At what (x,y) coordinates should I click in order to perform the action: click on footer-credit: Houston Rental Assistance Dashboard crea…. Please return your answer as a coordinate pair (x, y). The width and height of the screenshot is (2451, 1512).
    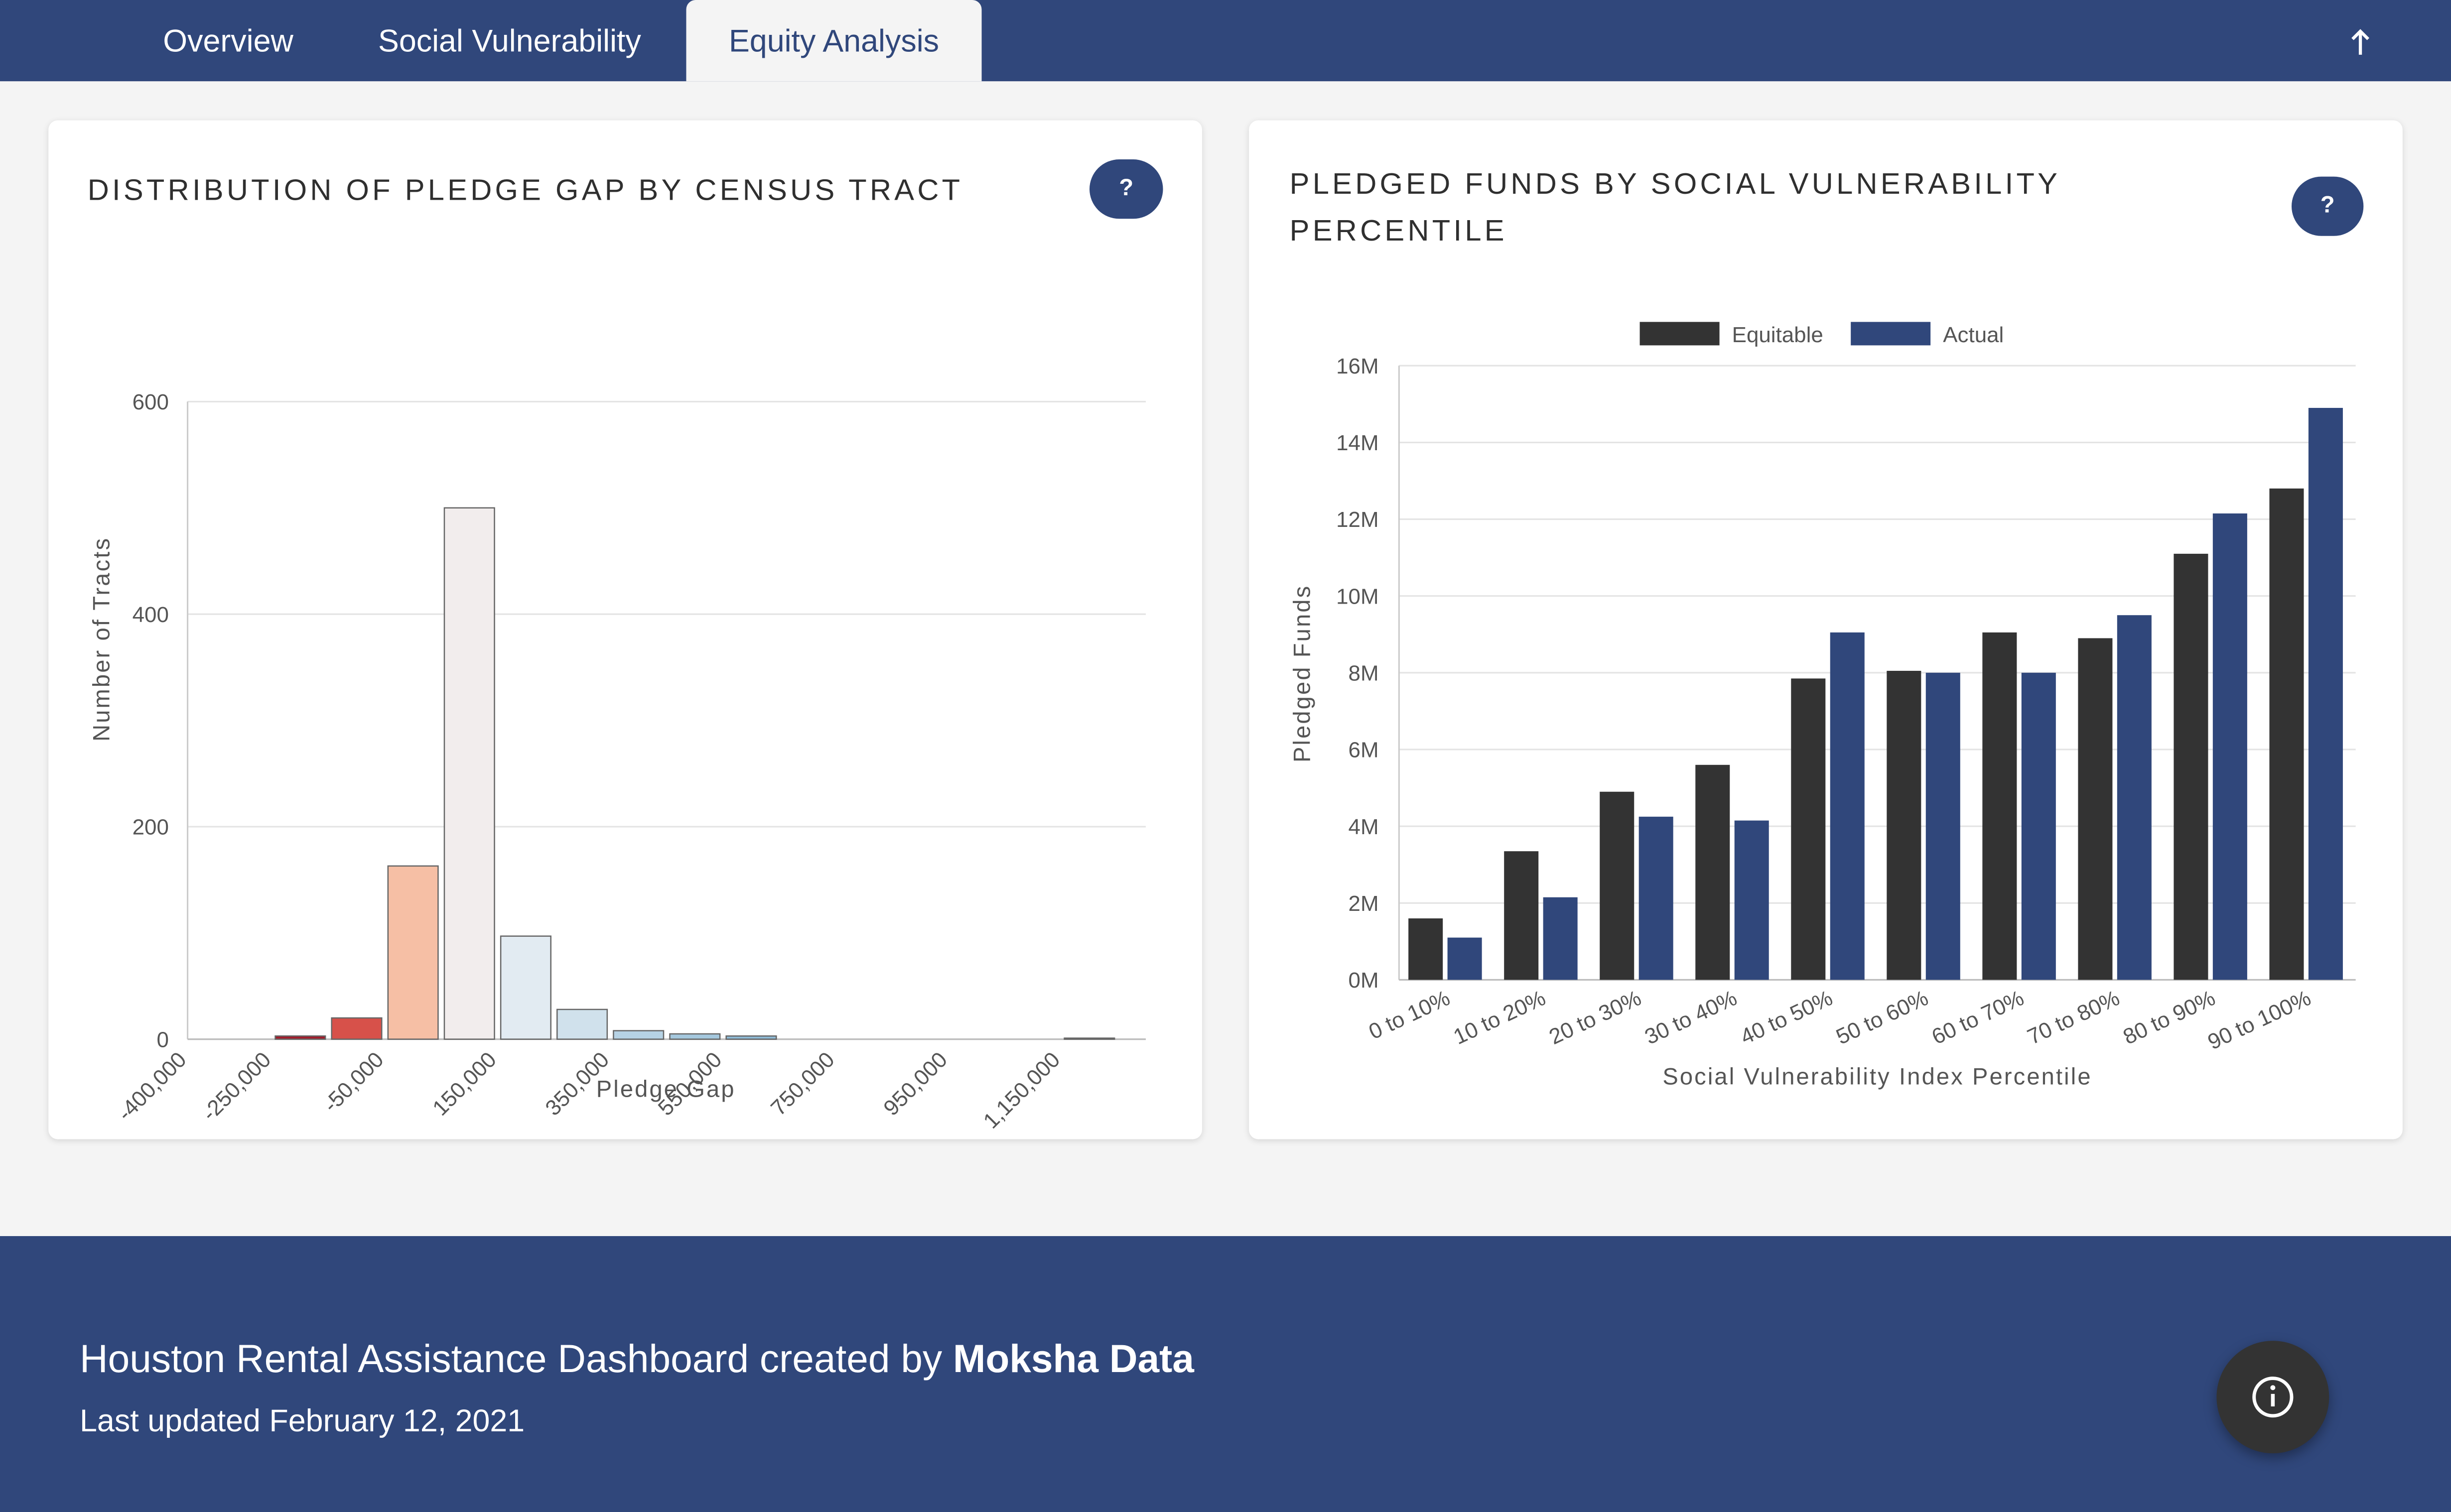
    Looking at the image, I should click on (637, 1360).